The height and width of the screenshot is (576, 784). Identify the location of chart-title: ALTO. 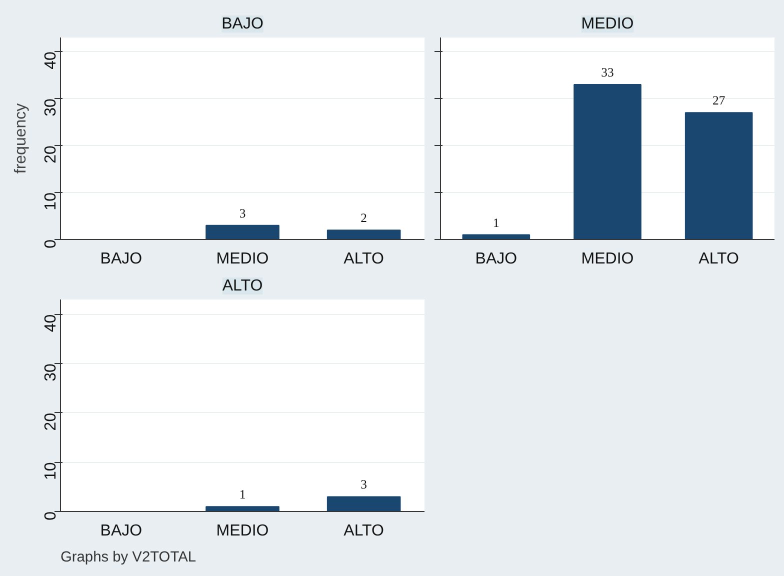
(242, 286).